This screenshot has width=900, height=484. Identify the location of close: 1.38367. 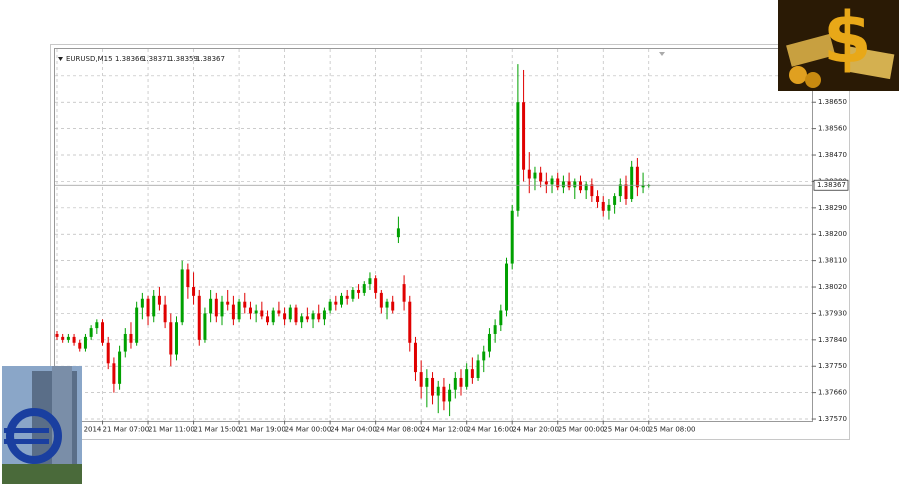
(210, 59).